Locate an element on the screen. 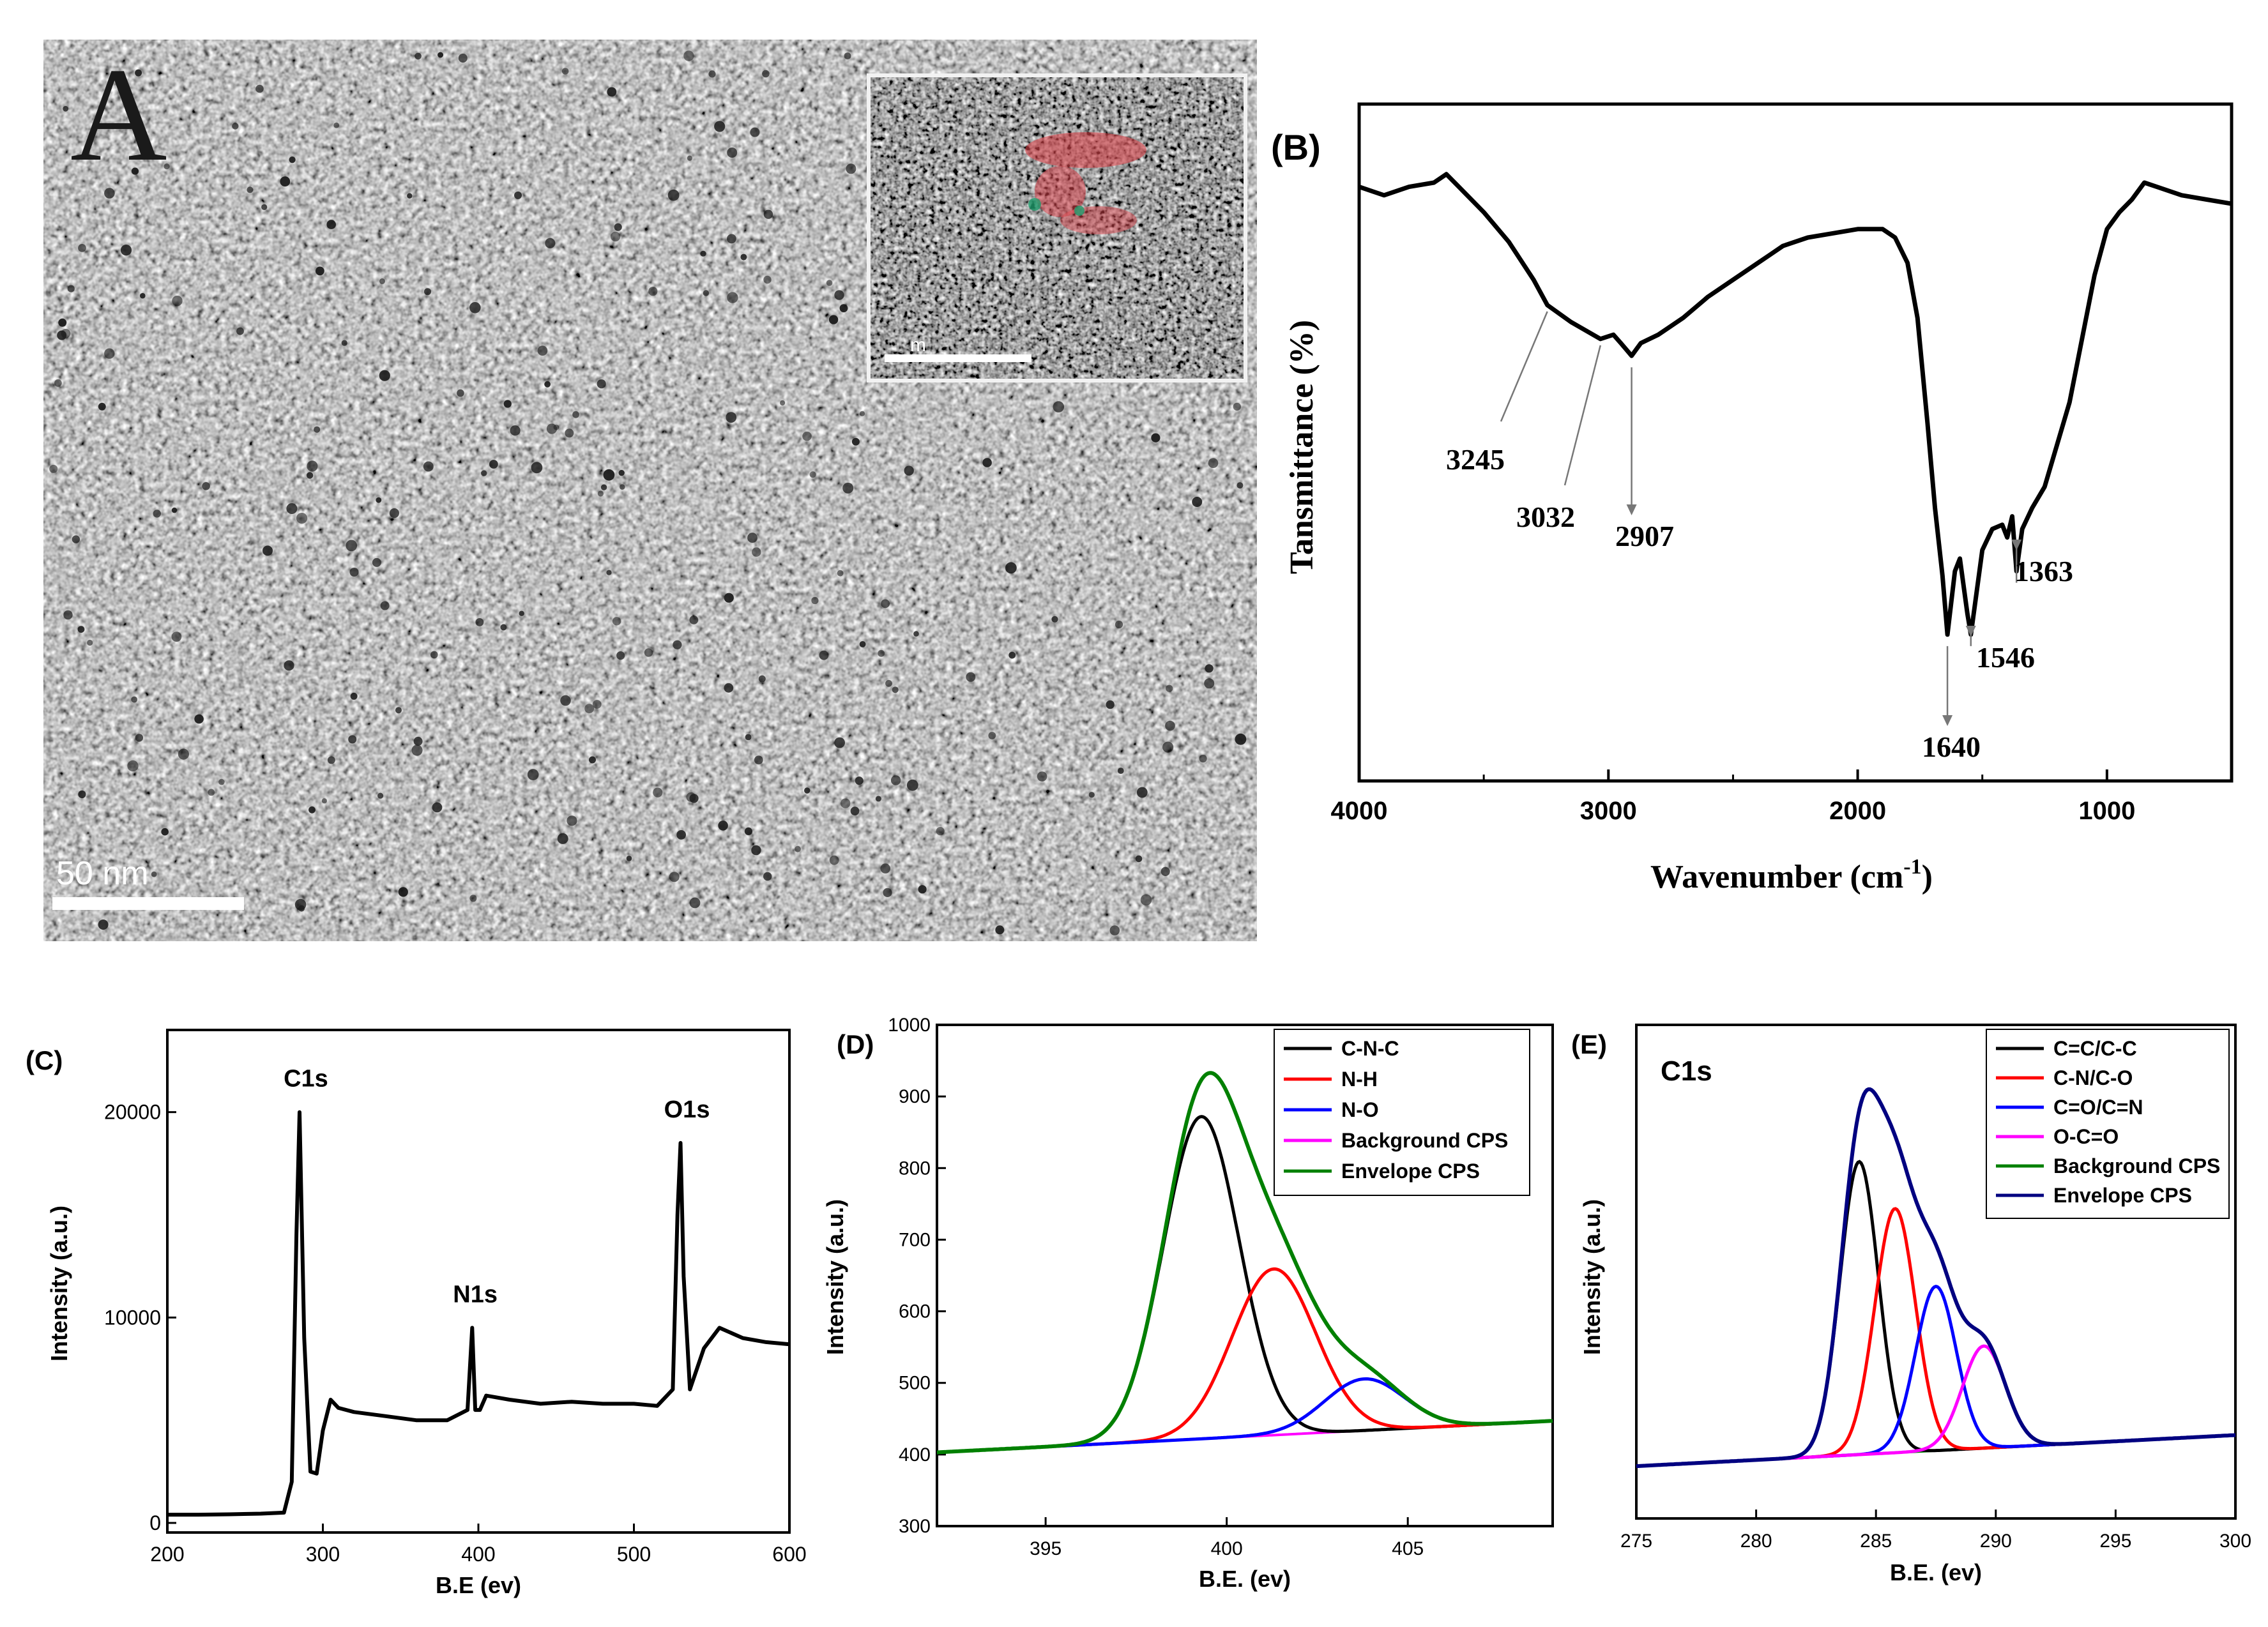  c1s-legend-box is located at coordinates (2108, 1124).